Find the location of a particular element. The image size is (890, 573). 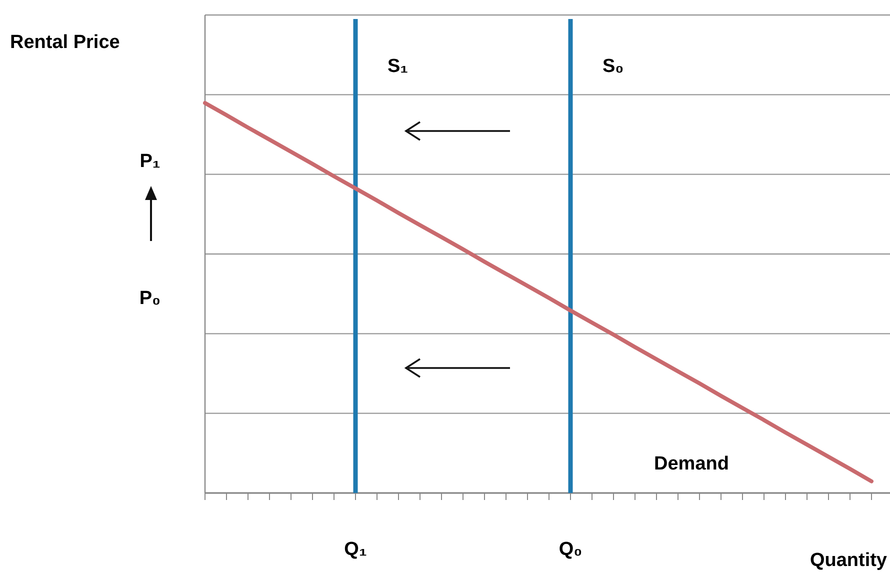

ref-line-label: S₁ is located at coordinates (398, 66).